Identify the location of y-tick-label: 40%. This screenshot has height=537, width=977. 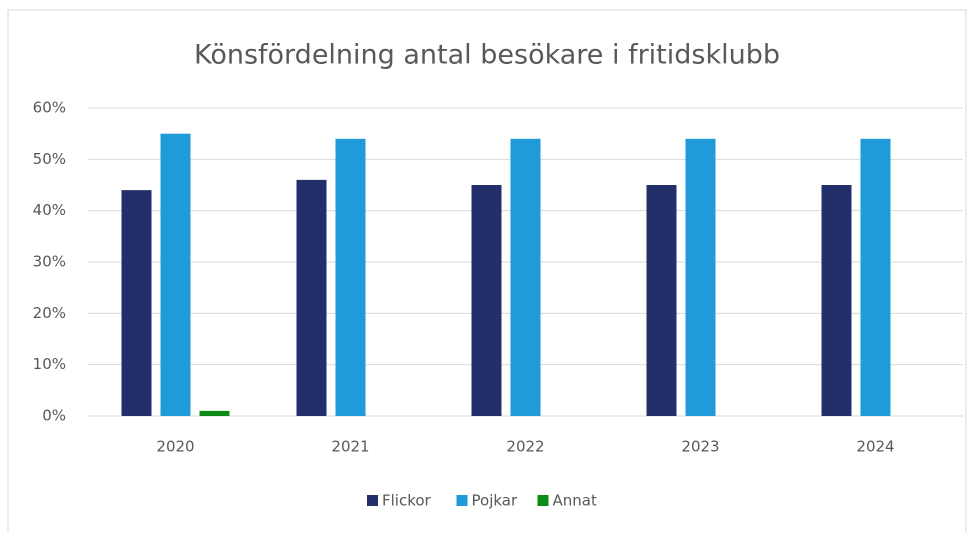
(49, 210).